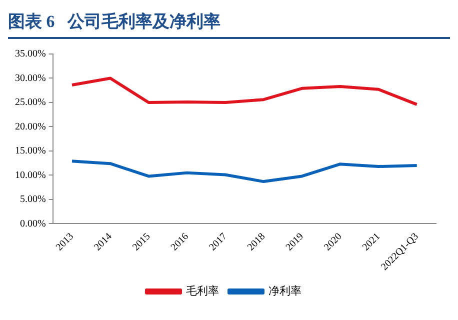  What do you see at coordinates (30, 102) in the screenshot?
I see `y-tick-label: 25.00%` at bounding box center [30, 102].